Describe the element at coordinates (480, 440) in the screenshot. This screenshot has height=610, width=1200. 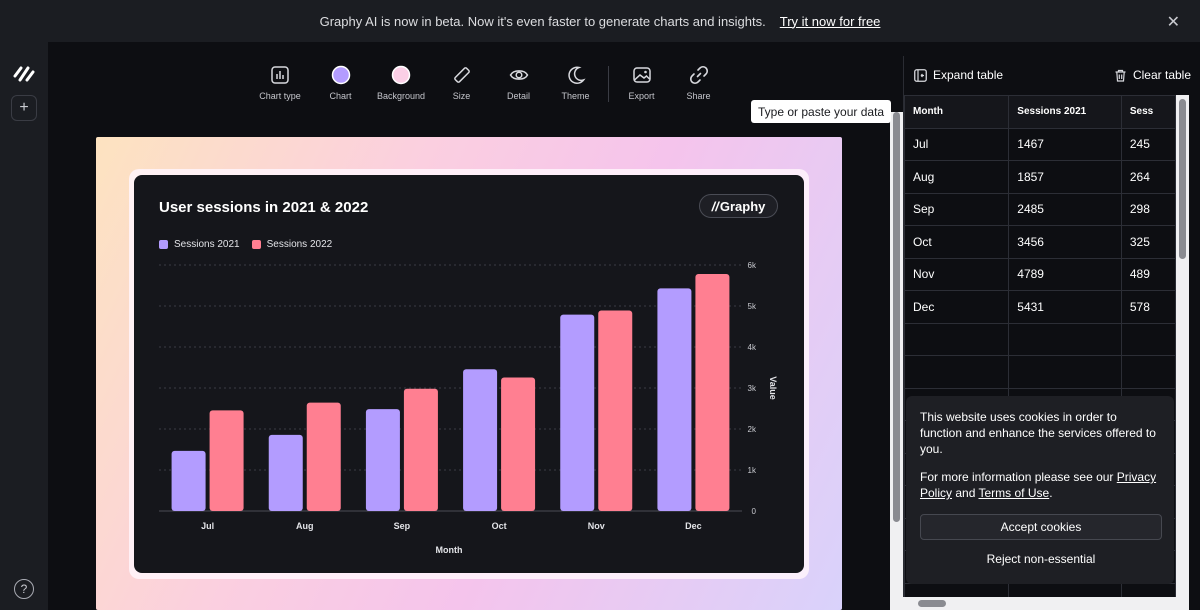
I see `bar-oct-s2021` at that location.